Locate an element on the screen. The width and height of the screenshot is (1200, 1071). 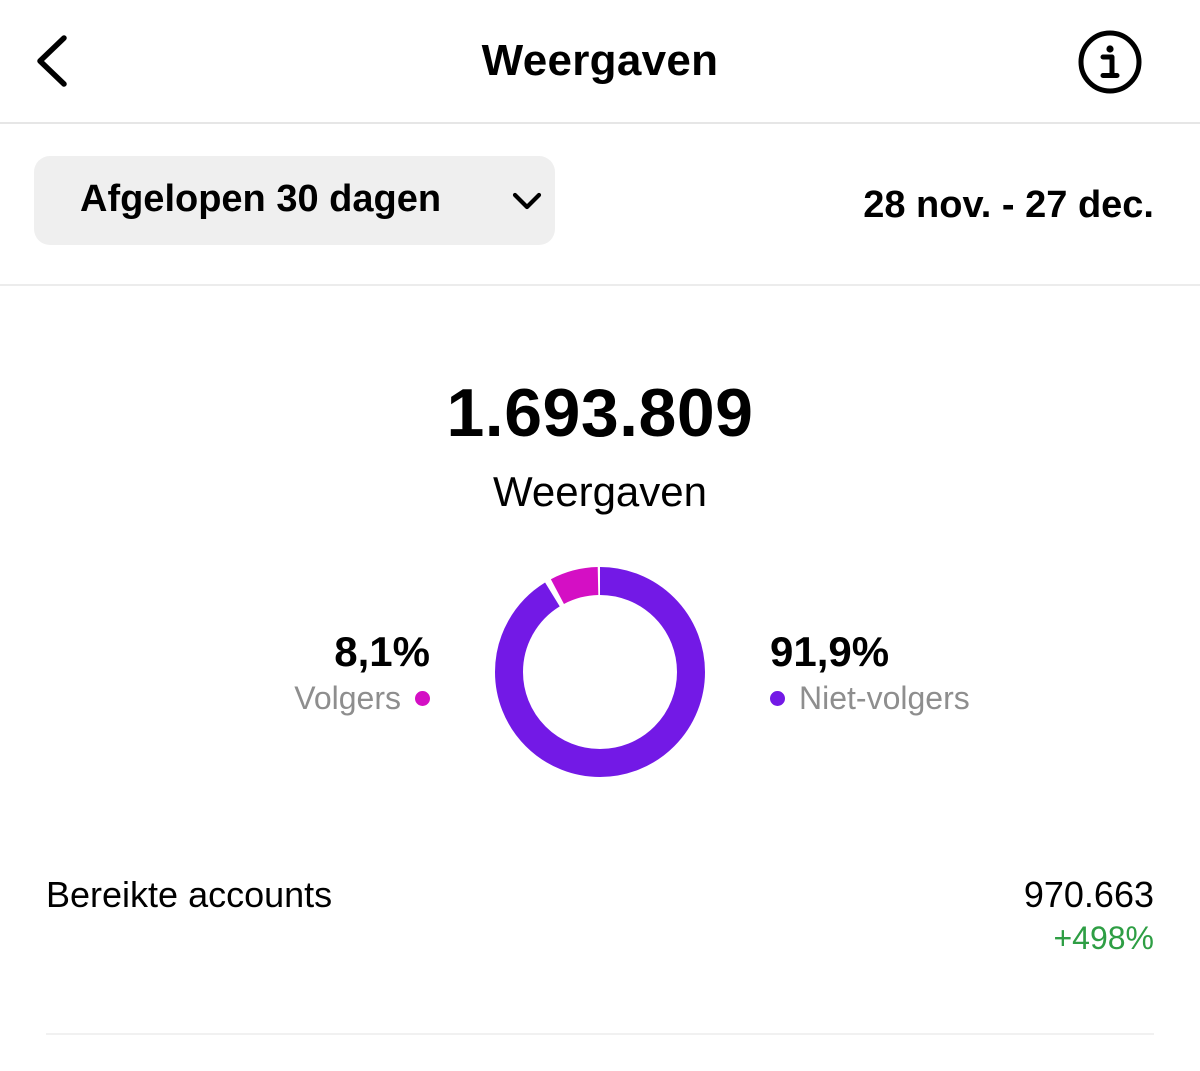
non-followers-segment is located at coordinates (600, 672).